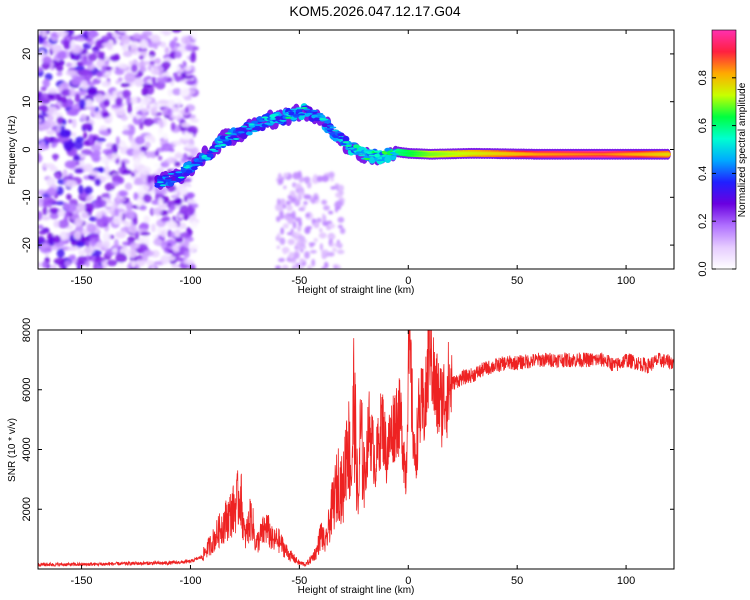 The width and height of the screenshot is (750, 600). I want to click on top-y-tick-label: 20, so click(27, 54).